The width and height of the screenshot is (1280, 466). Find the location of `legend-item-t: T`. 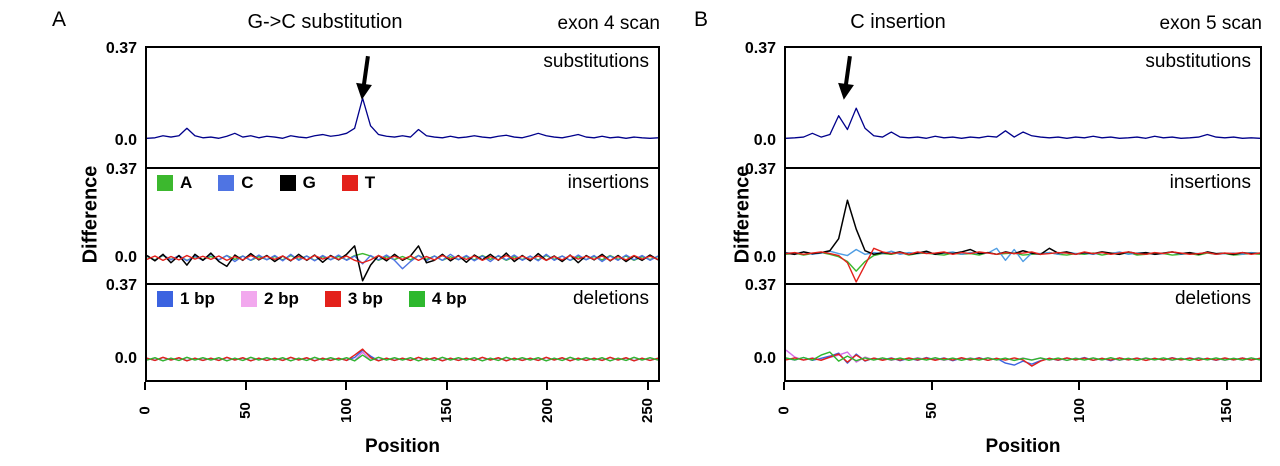

legend-item-t: T is located at coordinates (358, 183).